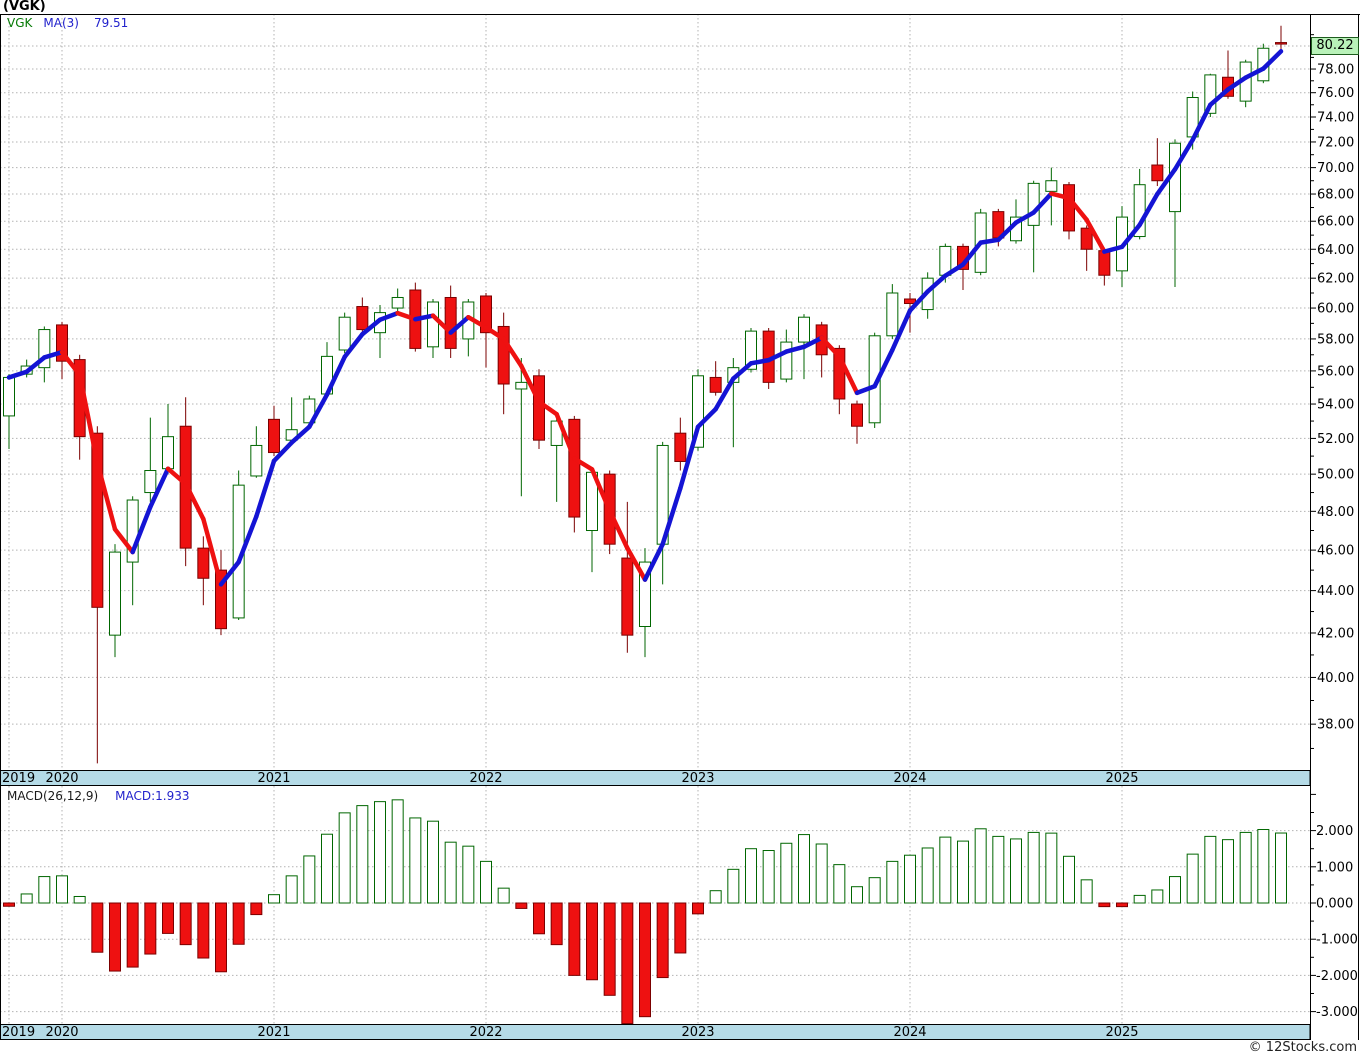  I want to click on macd-params-label: MACD(26,12,9), so click(53, 796).